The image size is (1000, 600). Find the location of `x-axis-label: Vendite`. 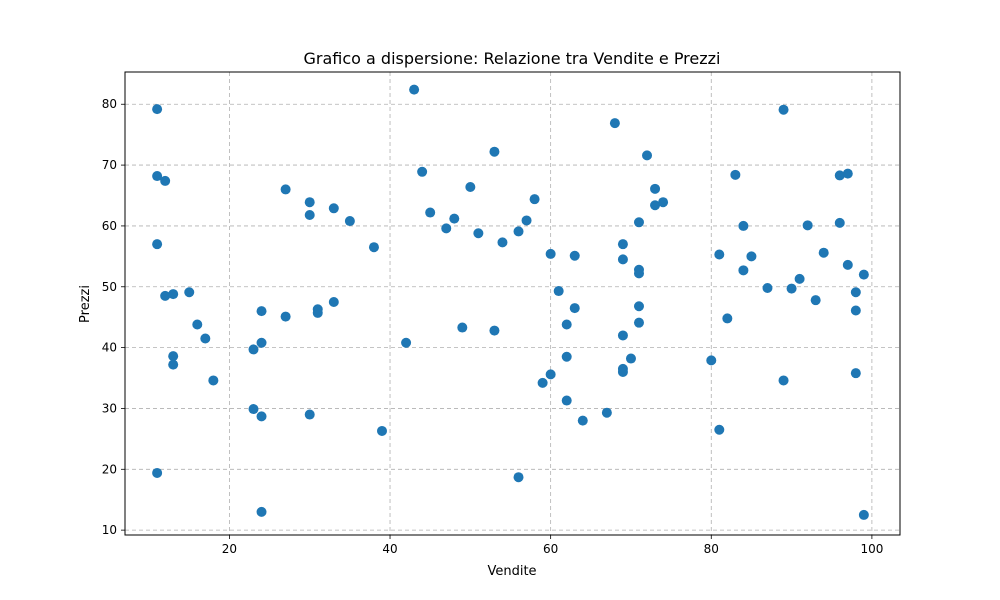

x-axis-label: Vendite is located at coordinates (511, 571).